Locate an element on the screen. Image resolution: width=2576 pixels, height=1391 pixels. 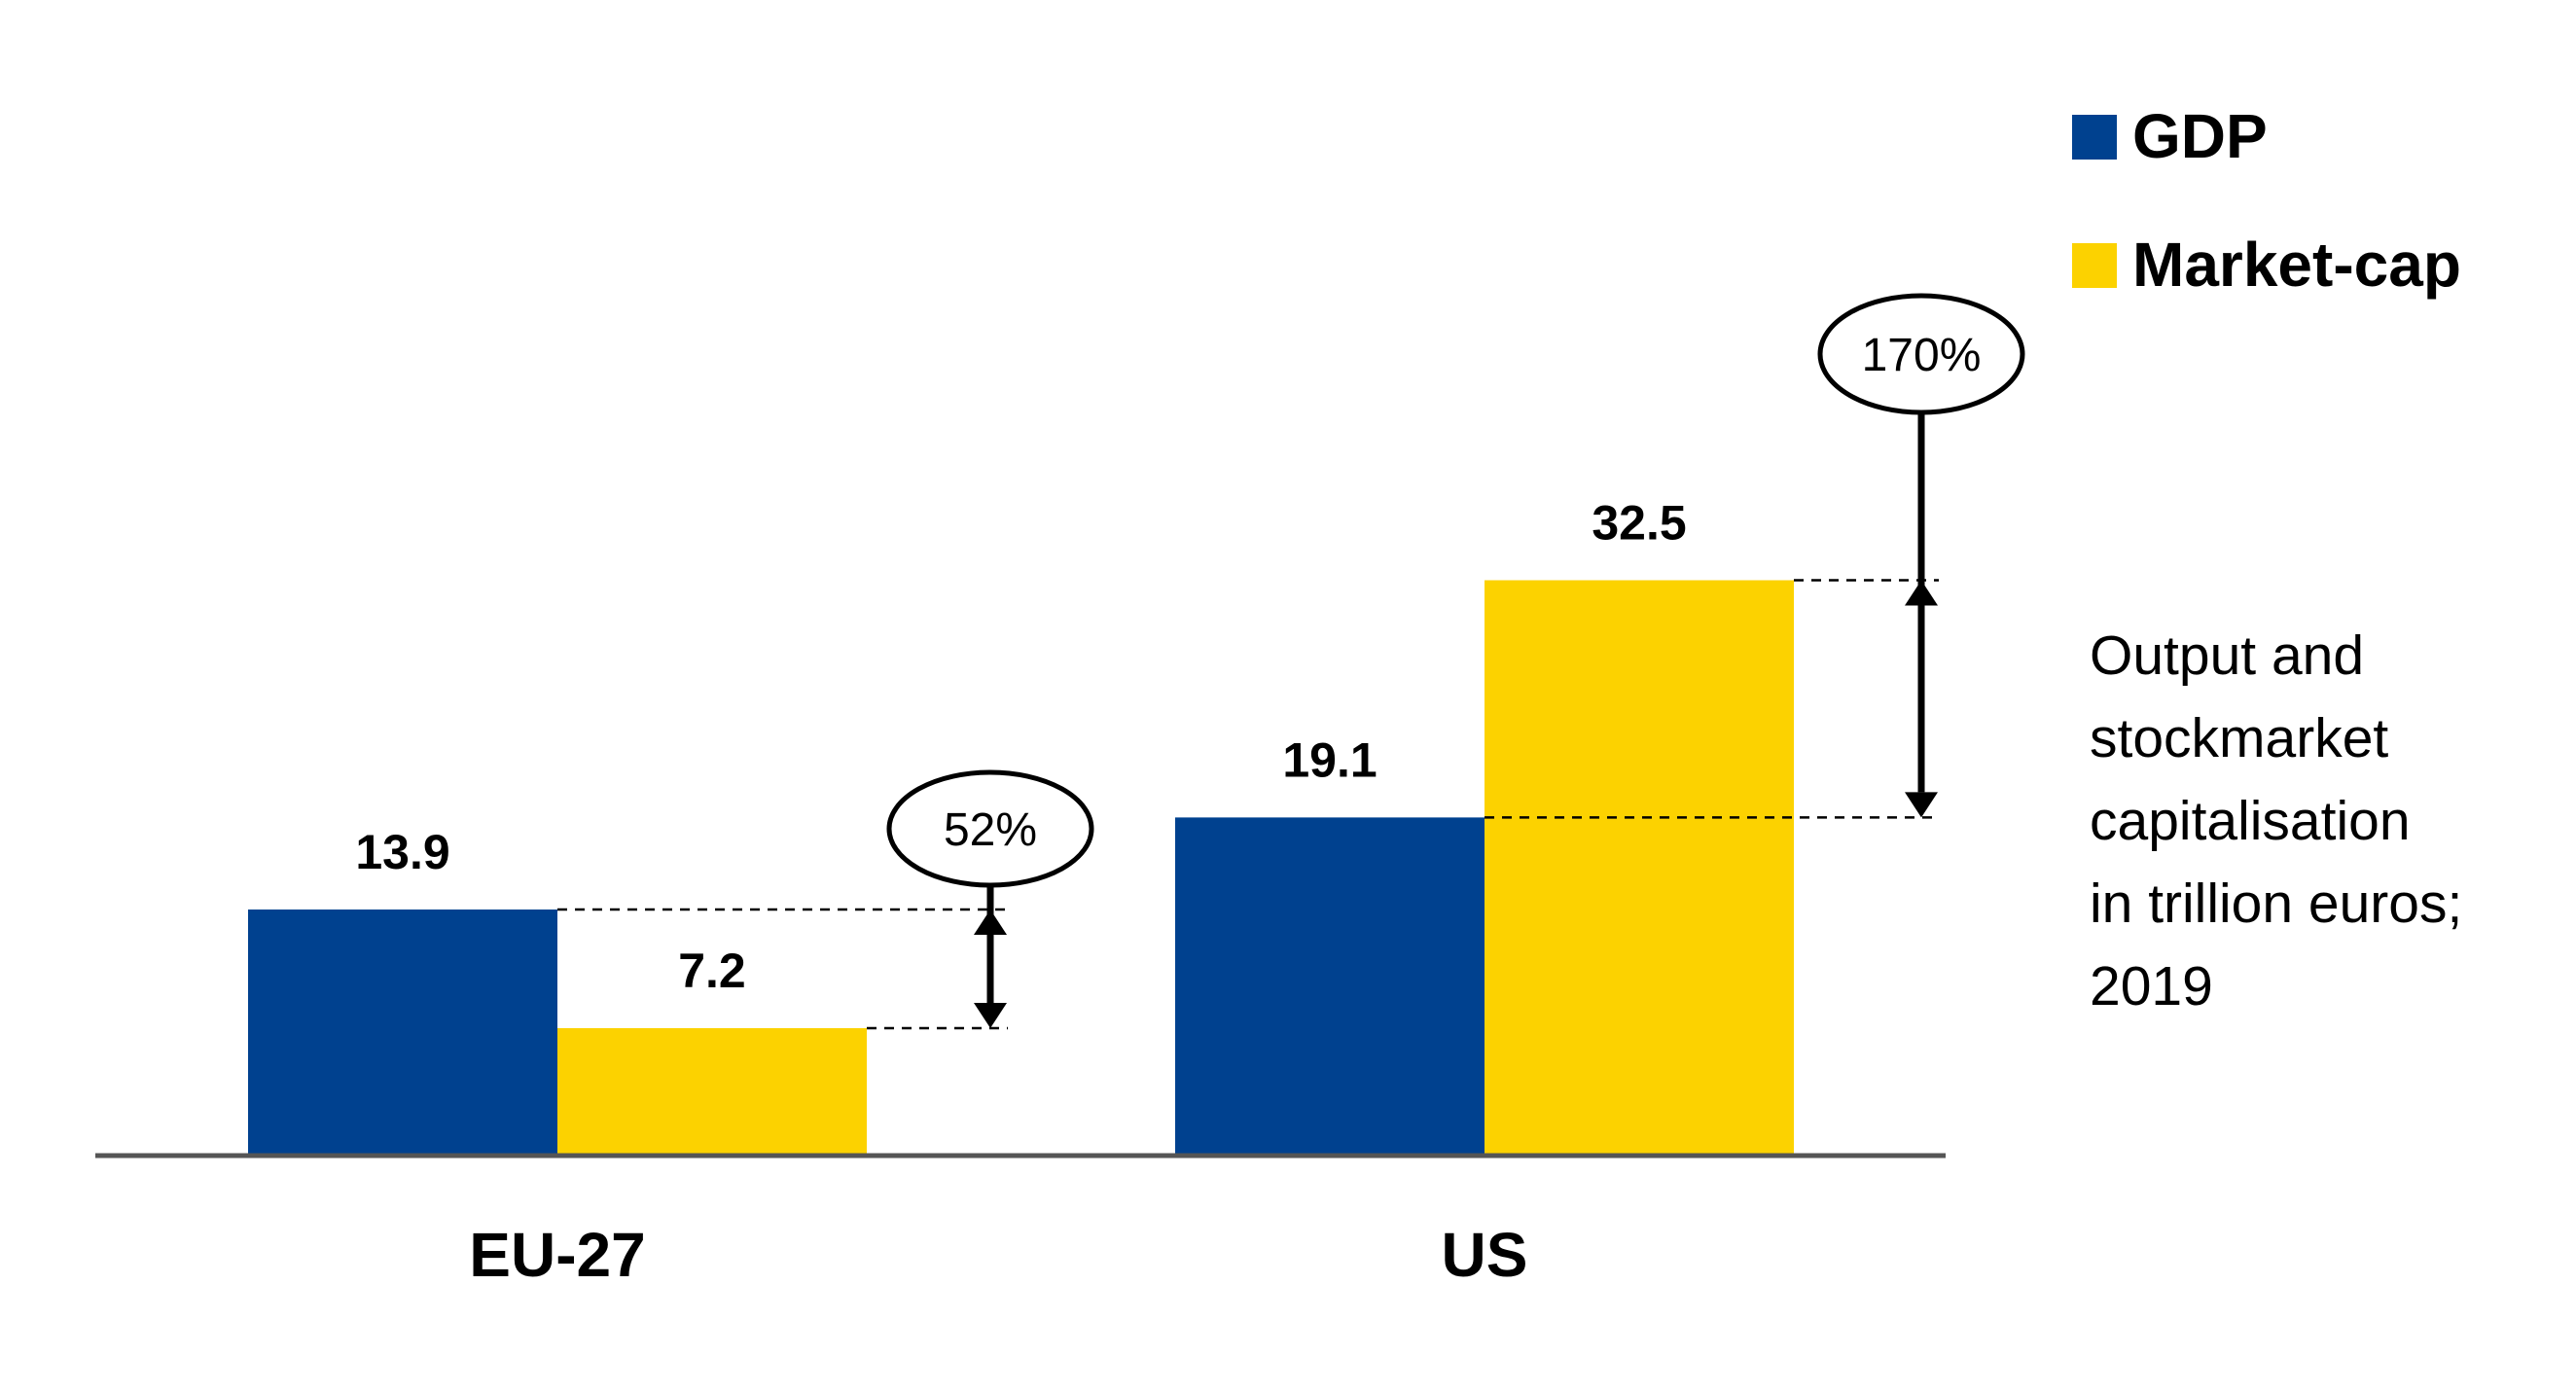
description-line: capitalisation is located at coordinates (2250, 821).